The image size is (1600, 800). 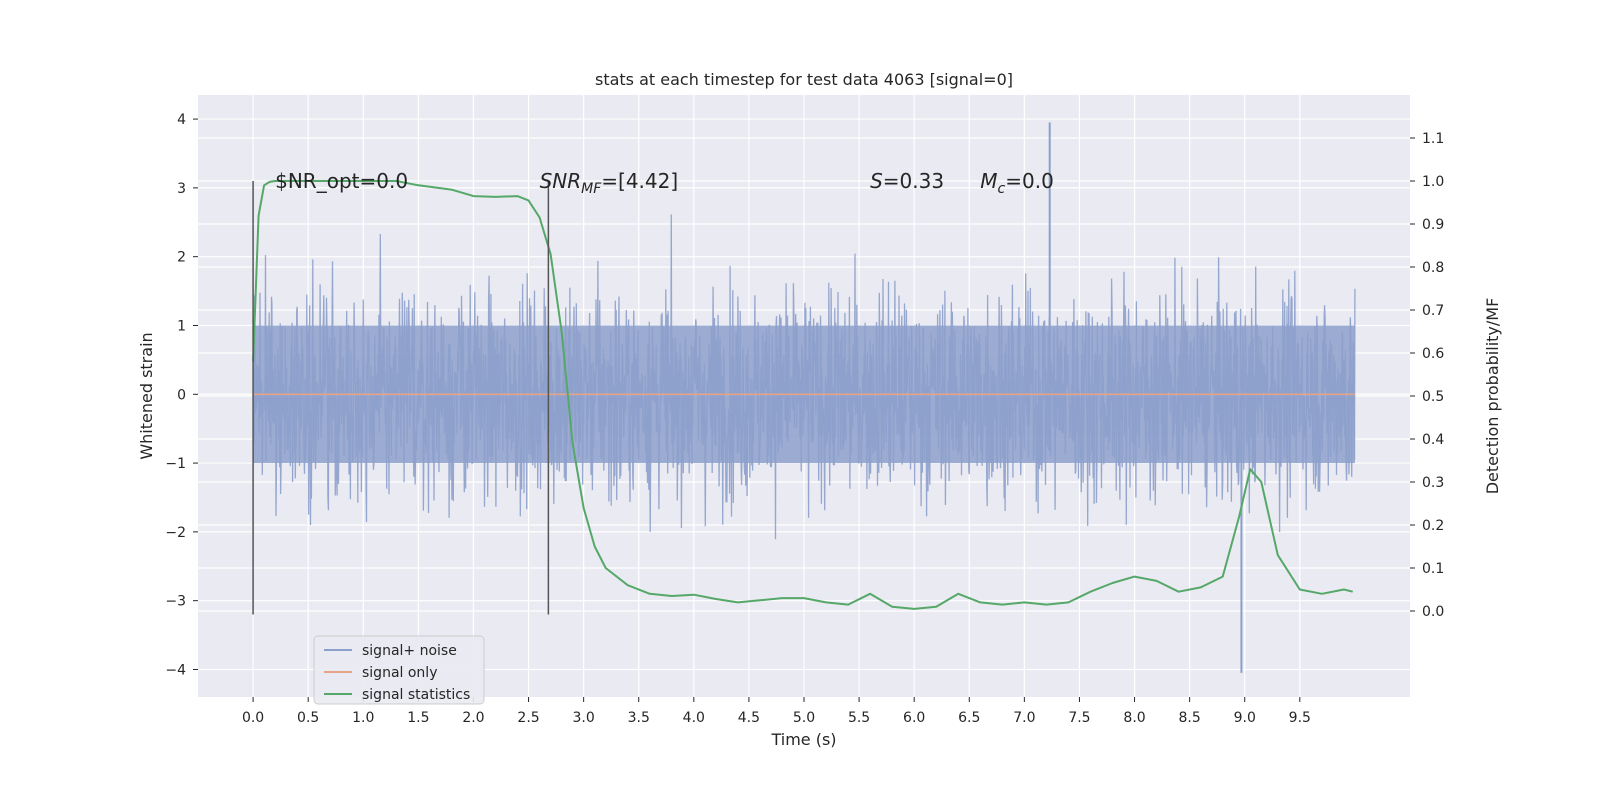 What do you see at coordinates (175, 464) in the screenshot?
I see `y-tick-label: −1` at bounding box center [175, 464].